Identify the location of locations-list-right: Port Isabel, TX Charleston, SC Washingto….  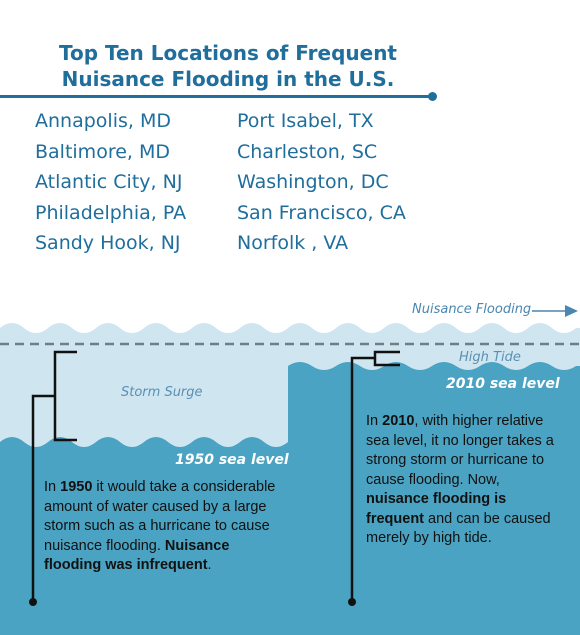
(321, 182).